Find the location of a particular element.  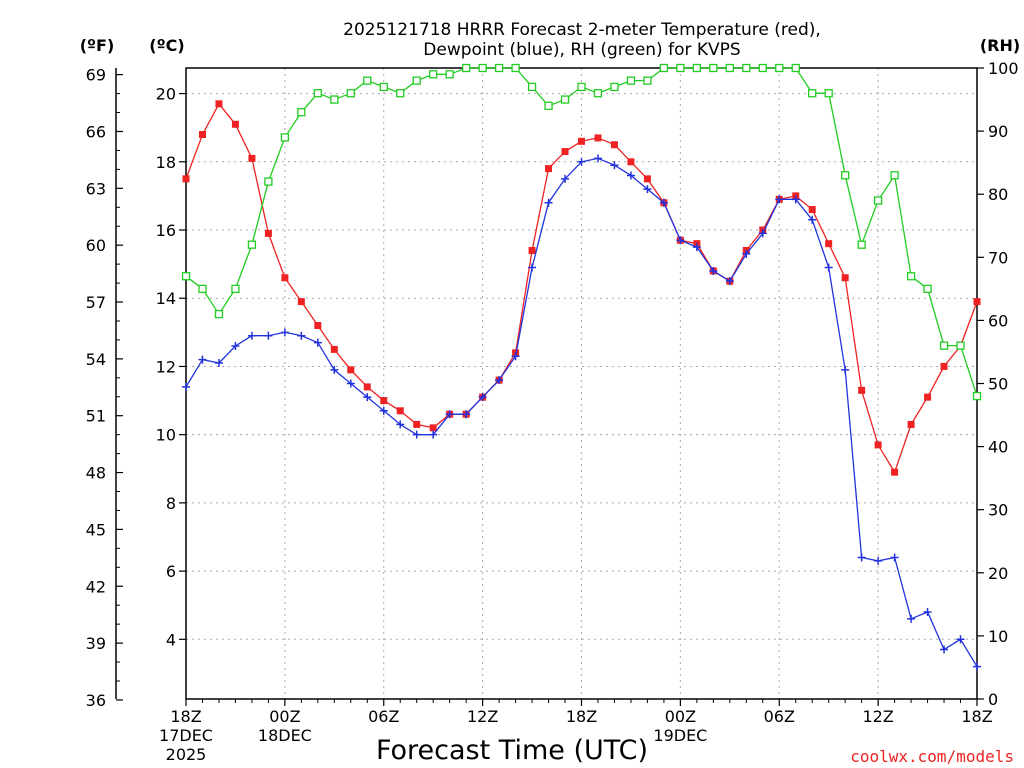

fahrenheit-tick-label: 69 is located at coordinates (96, 75).